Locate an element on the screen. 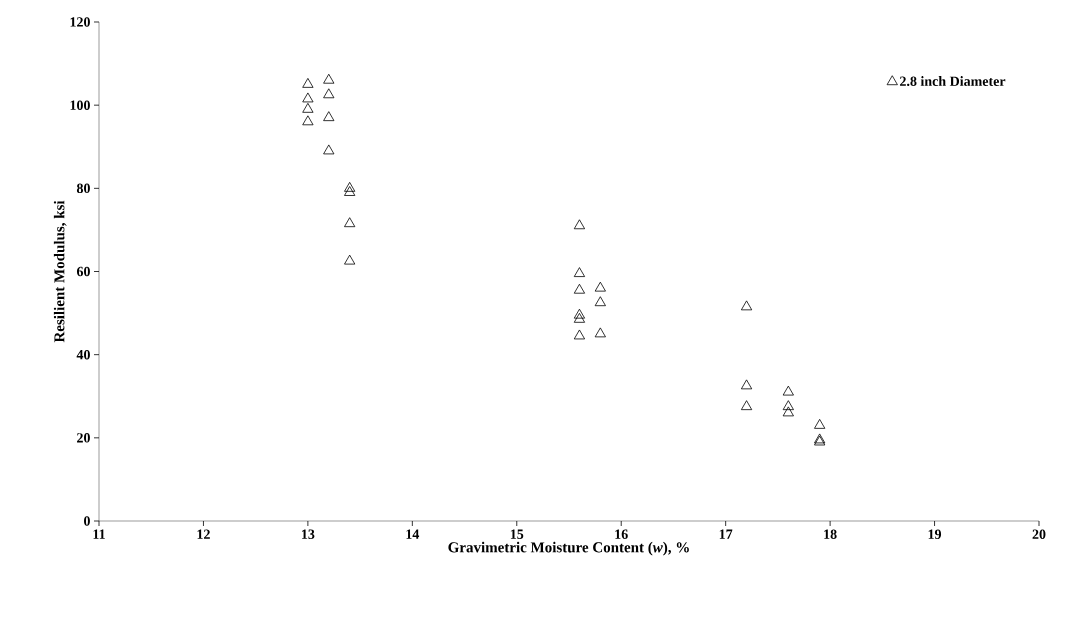 This screenshot has height=627, width=1073. x-axis-title: Gravimetric Moisture Content (w), % is located at coordinates (568, 548).